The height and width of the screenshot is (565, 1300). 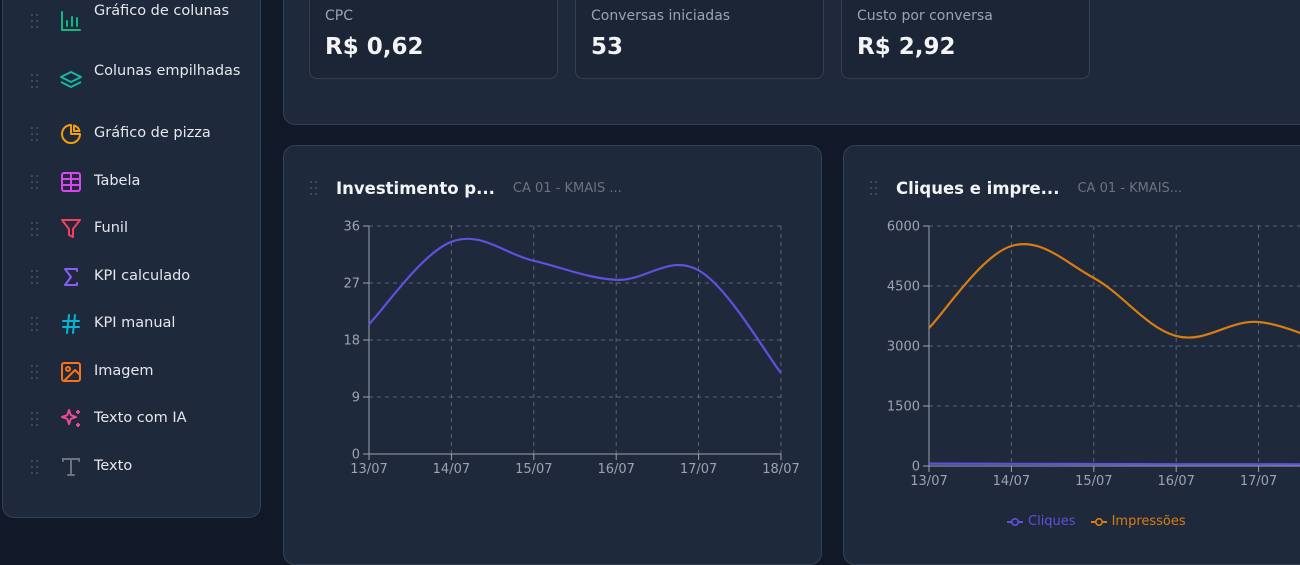 I want to click on y-tick-label: 9, so click(x=356, y=398).